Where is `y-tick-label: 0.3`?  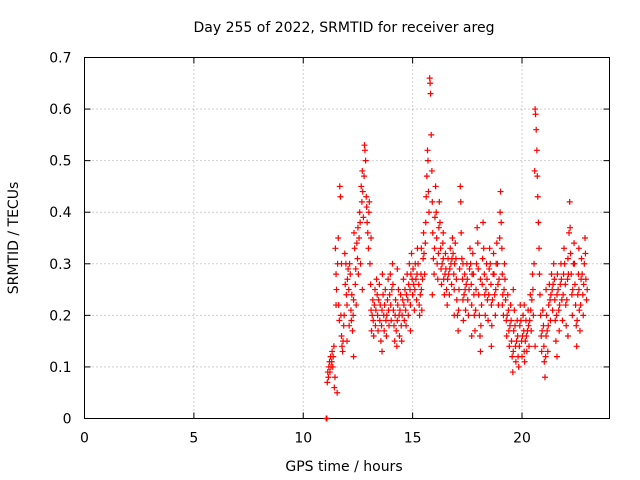
y-tick-label: 0.3 is located at coordinates (60, 265).